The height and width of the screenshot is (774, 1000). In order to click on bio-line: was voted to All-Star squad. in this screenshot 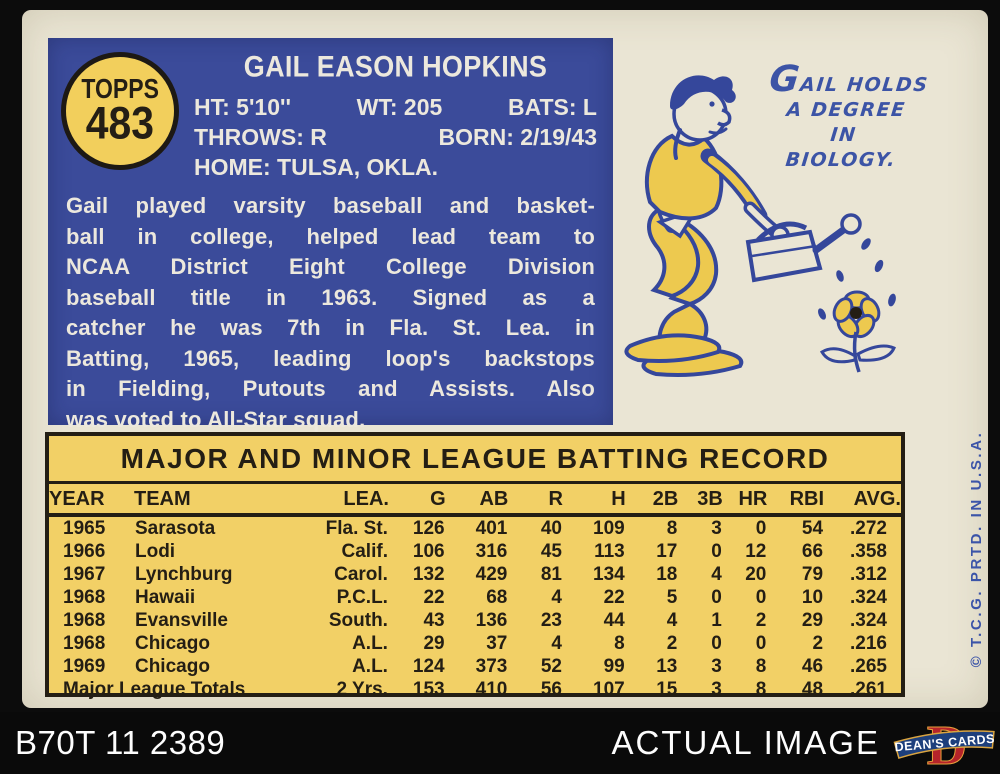, I will do `click(216, 419)`.